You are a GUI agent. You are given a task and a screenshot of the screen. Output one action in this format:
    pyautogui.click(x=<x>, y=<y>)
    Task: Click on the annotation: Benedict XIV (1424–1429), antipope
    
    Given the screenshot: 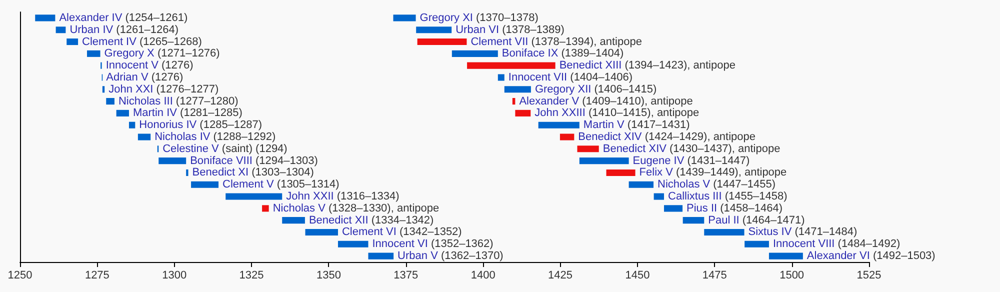 What is the action you would take?
    pyautogui.click(x=667, y=137)
    